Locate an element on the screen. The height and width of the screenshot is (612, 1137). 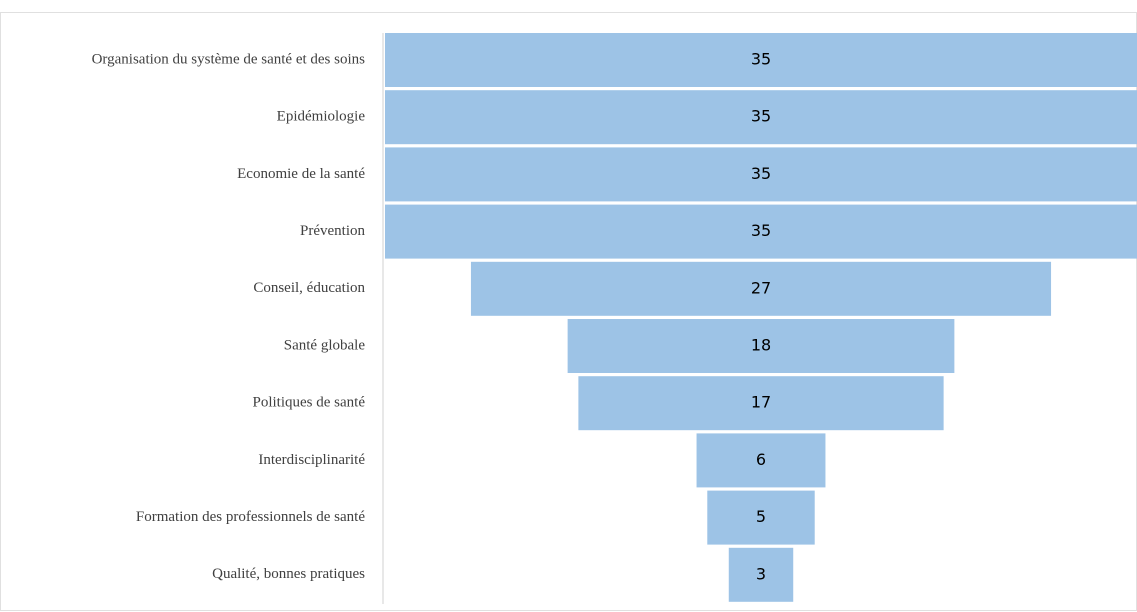
value-label: 17 is located at coordinates (761, 402).